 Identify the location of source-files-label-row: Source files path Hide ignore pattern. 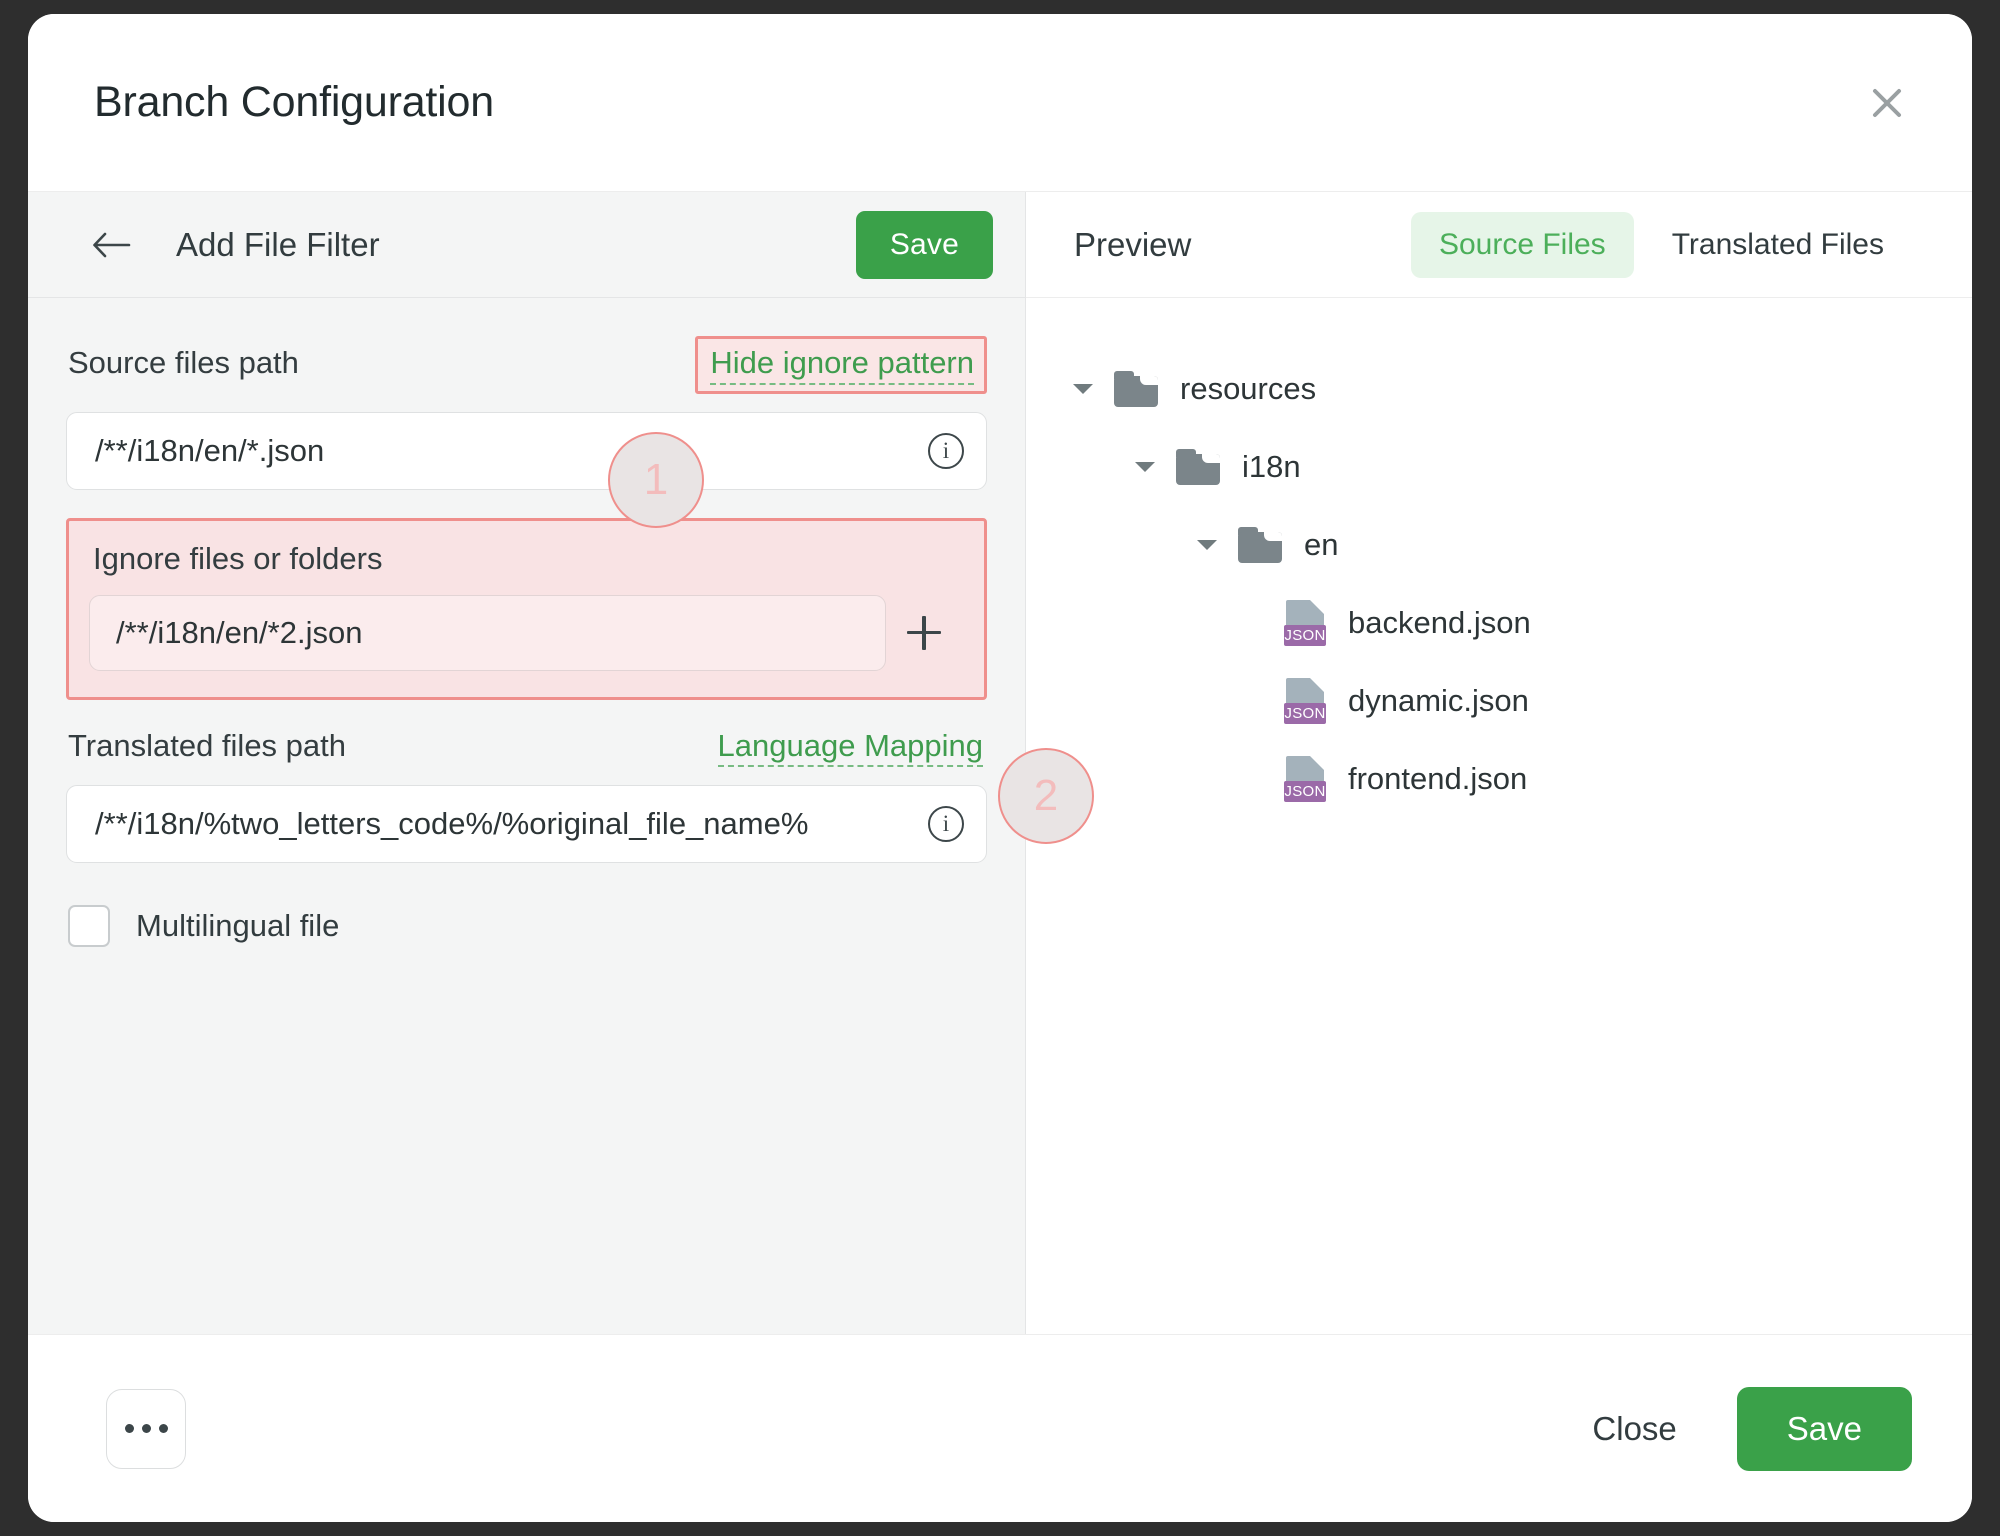
(526, 365).